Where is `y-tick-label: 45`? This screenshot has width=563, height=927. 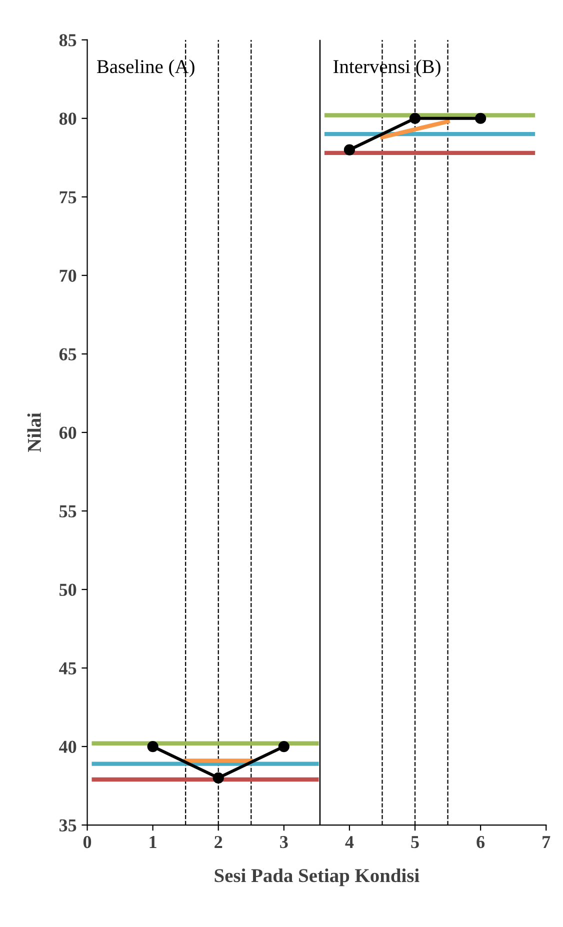
y-tick-label: 45 is located at coordinates (67, 668).